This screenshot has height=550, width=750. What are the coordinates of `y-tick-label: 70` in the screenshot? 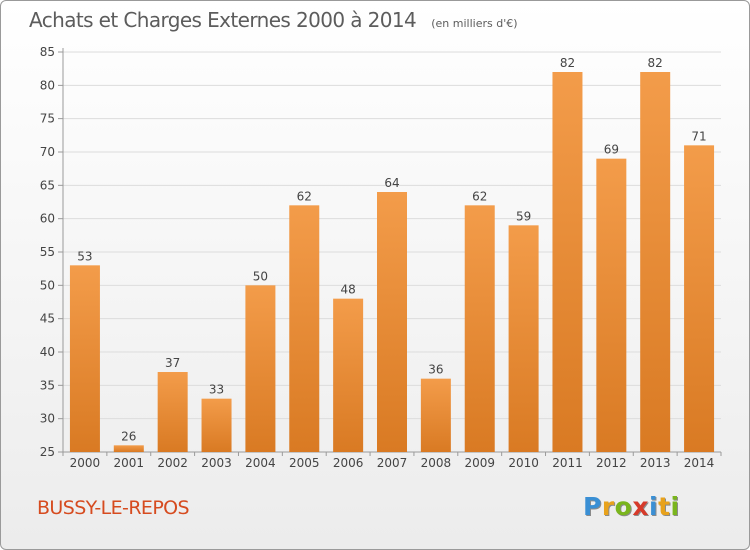 It's located at (47, 152).